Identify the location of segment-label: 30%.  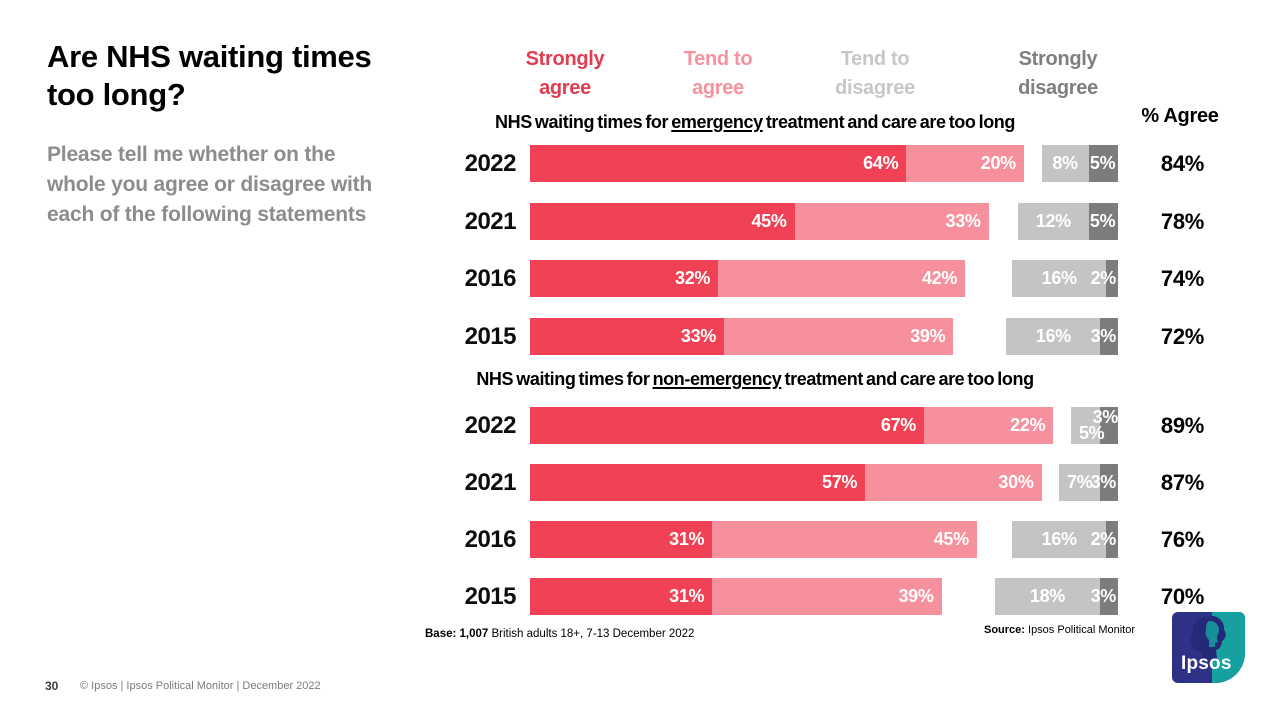
(1016, 481).